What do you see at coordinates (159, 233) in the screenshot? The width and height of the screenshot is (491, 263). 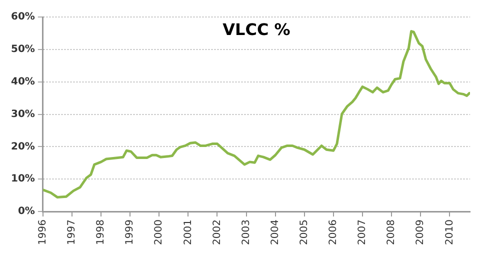 I see `x-tick-label: 2000` at bounding box center [159, 233].